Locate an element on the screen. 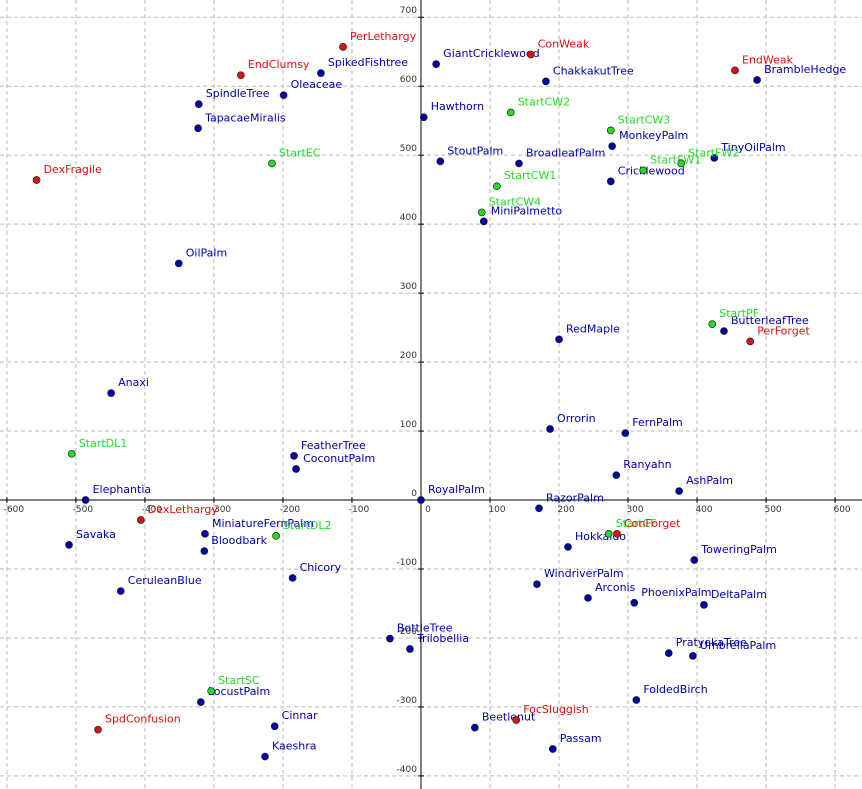 Image resolution: width=862 pixels, height=789 pixels. y-tick-label: 400 is located at coordinates (408, 218).